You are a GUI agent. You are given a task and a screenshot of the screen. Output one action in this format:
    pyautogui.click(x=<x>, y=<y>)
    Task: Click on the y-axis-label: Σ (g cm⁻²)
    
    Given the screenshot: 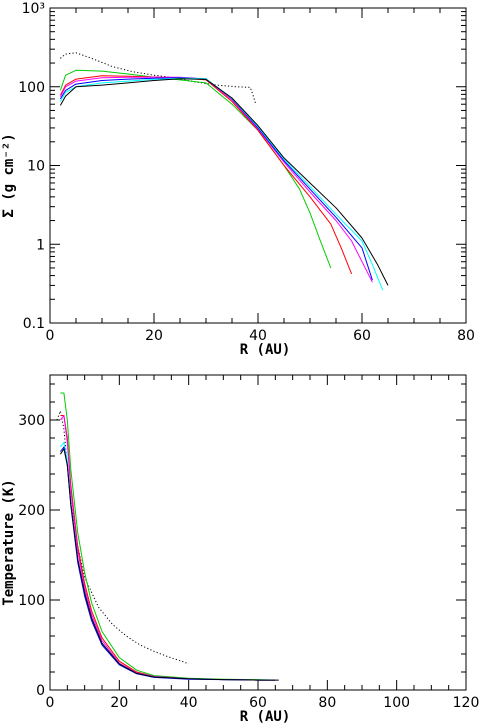 What is the action you would take?
    pyautogui.click(x=9, y=175)
    